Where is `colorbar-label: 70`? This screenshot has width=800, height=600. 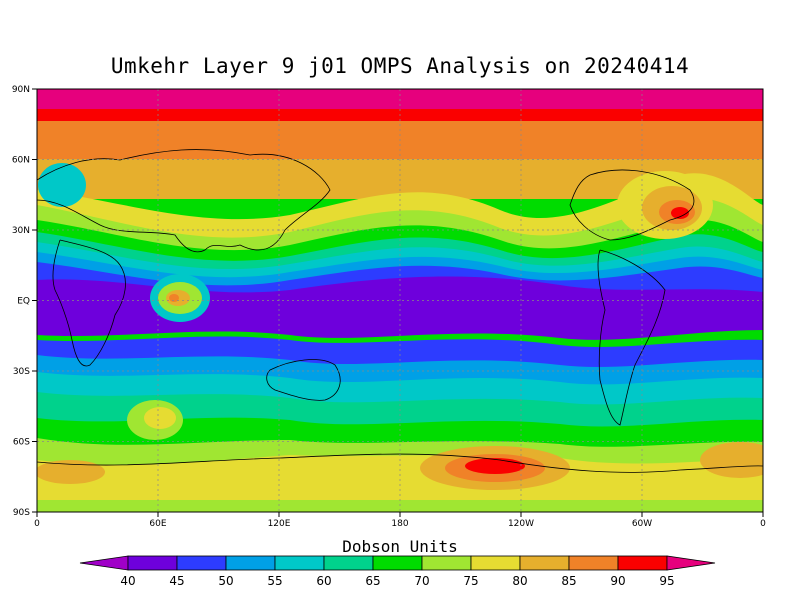 colorbar-label: 70 is located at coordinates (421, 581).